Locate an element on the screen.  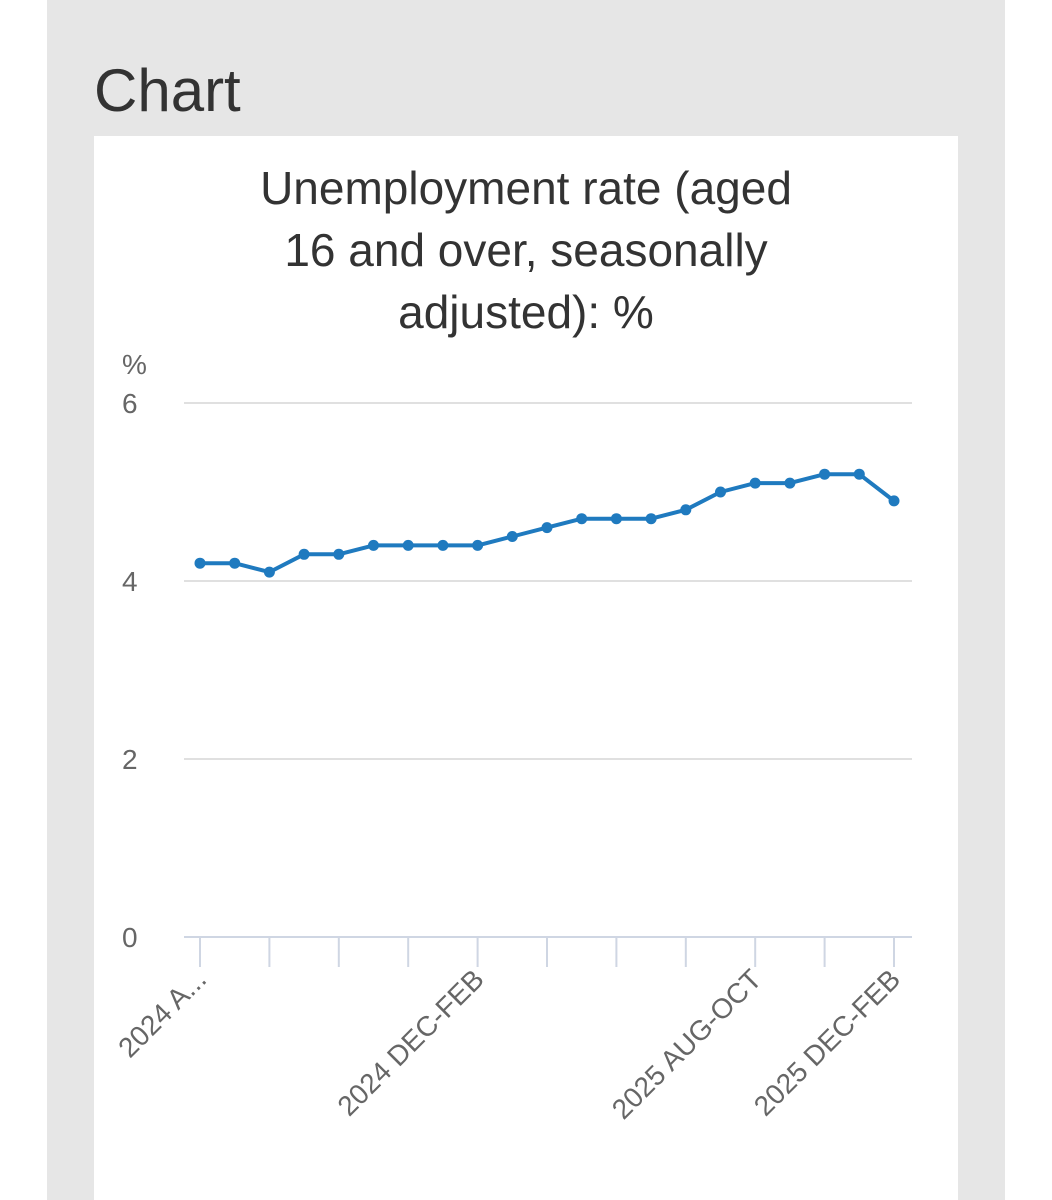
y-tick-label: 6 is located at coordinates (130, 403).